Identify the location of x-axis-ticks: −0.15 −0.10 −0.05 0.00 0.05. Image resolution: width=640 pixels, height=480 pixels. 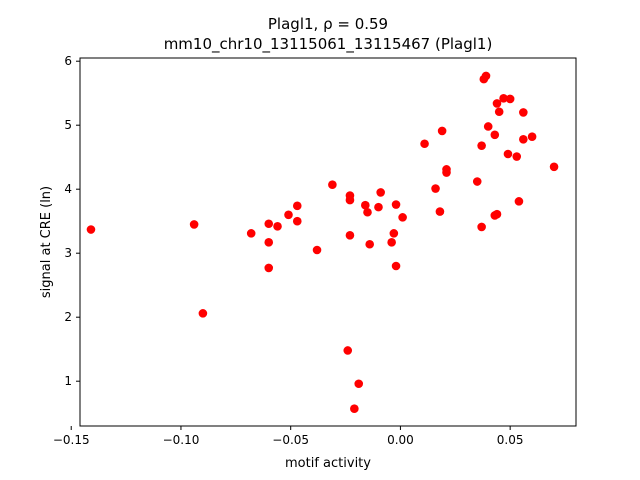
(288, 436).